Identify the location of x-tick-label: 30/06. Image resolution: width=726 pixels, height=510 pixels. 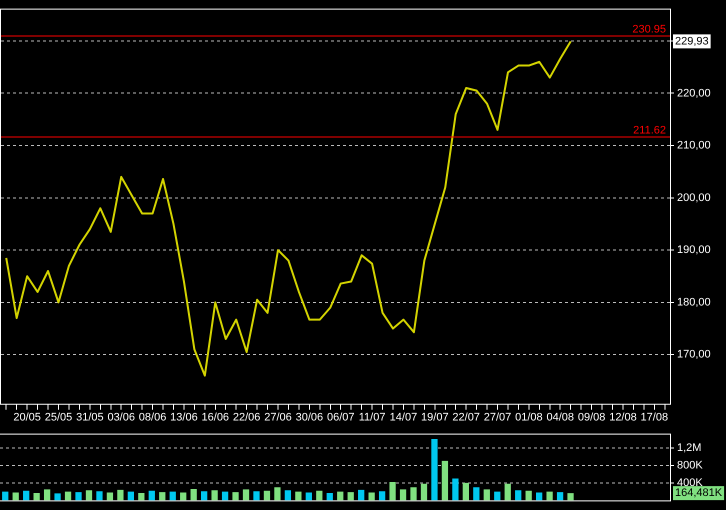
(310, 417).